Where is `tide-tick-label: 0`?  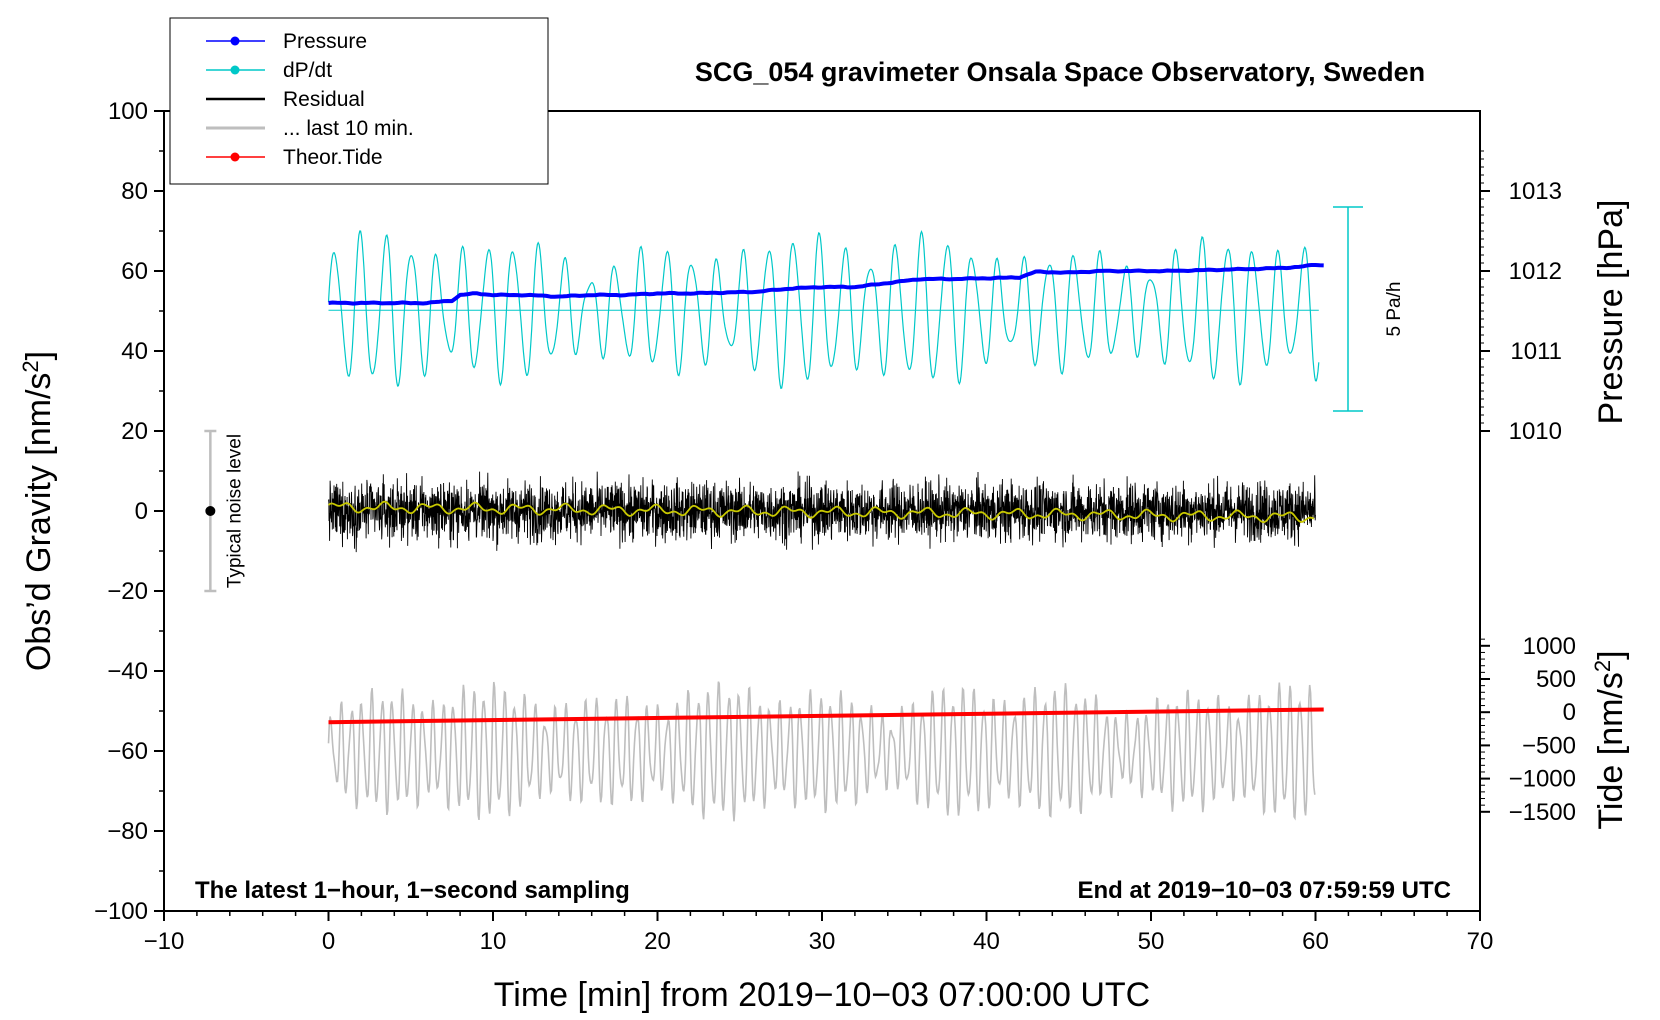
tide-tick-label: 0 is located at coordinates (1569, 712).